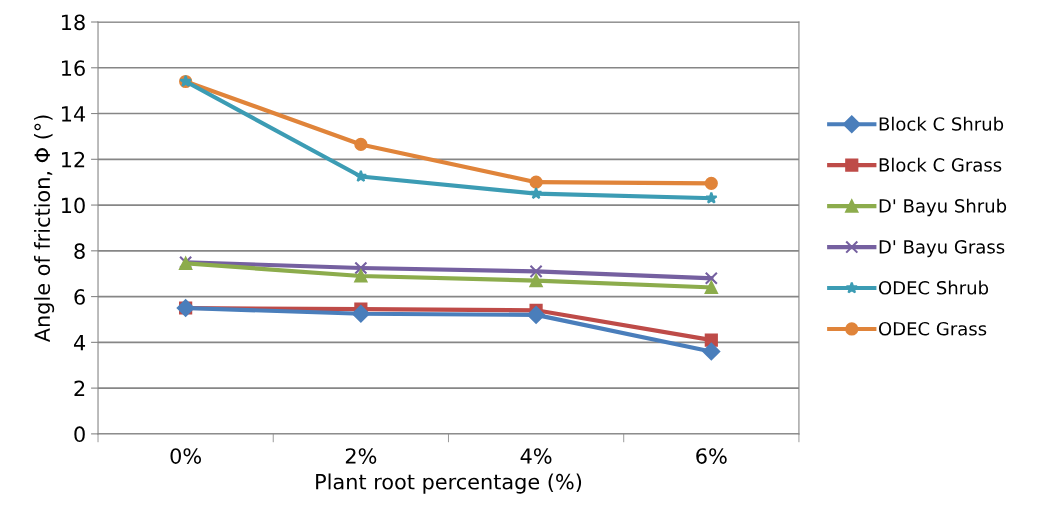  What do you see at coordinates (943, 207) in the screenshot?
I see `legend-label: D' Bayu Shrub` at bounding box center [943, 207].